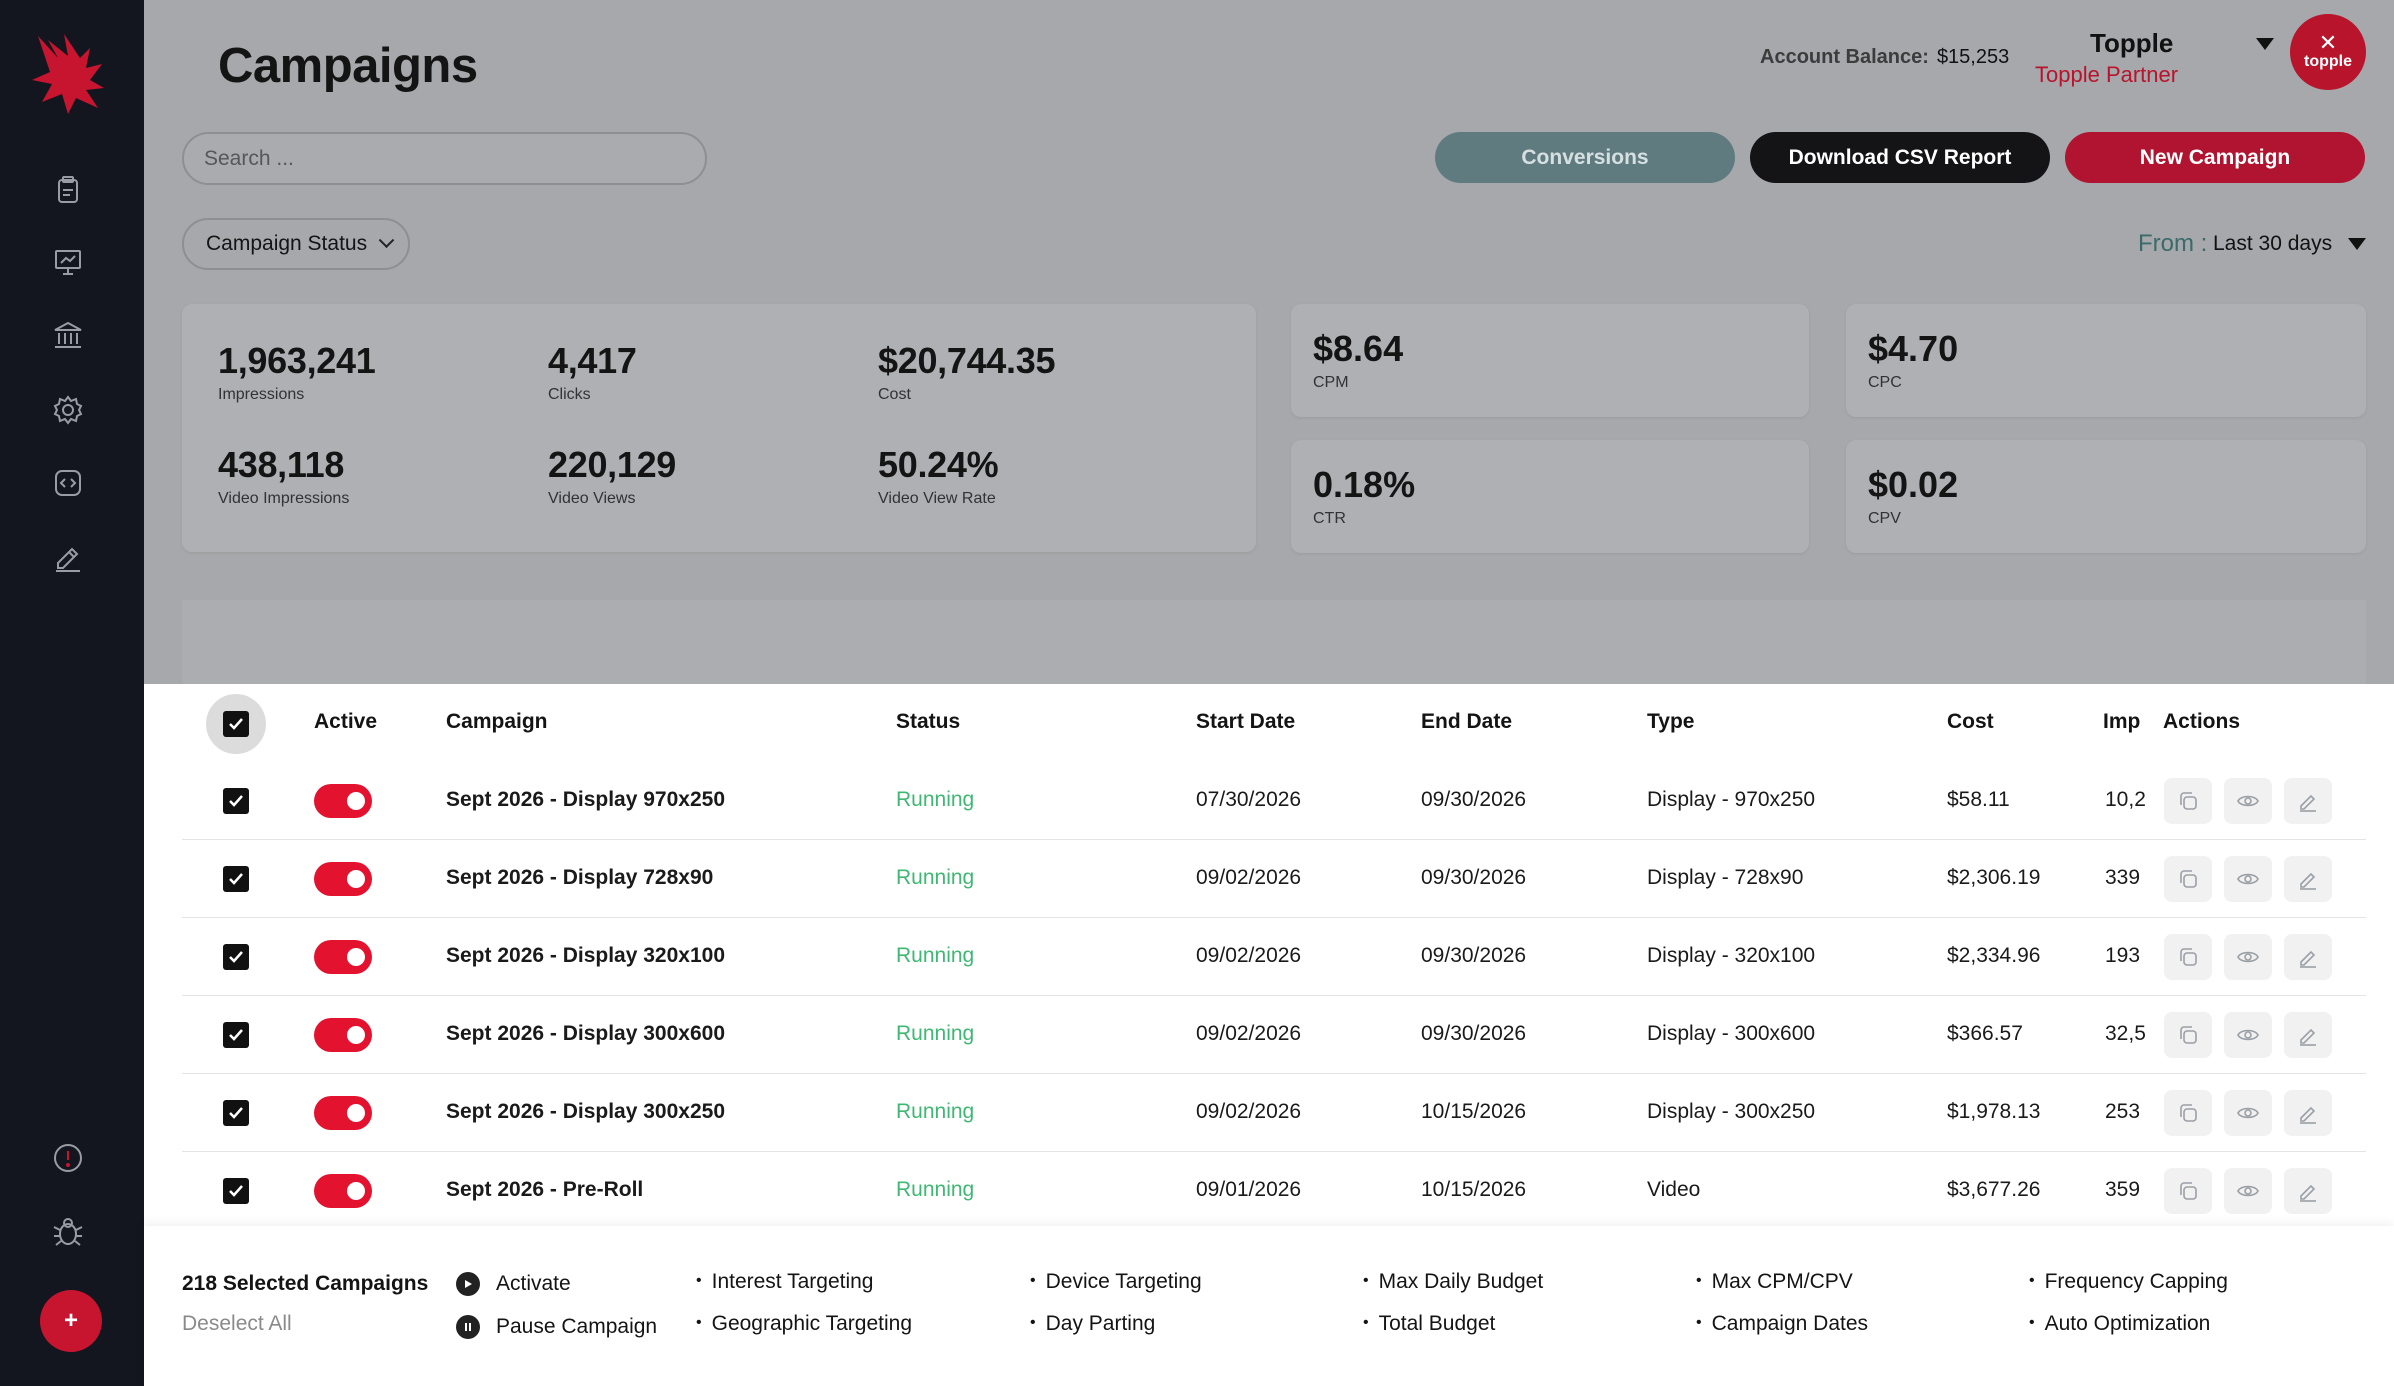  Describe the element at coordinates (68, 1158) in the screenshot. I see `alert-icon` at that location.